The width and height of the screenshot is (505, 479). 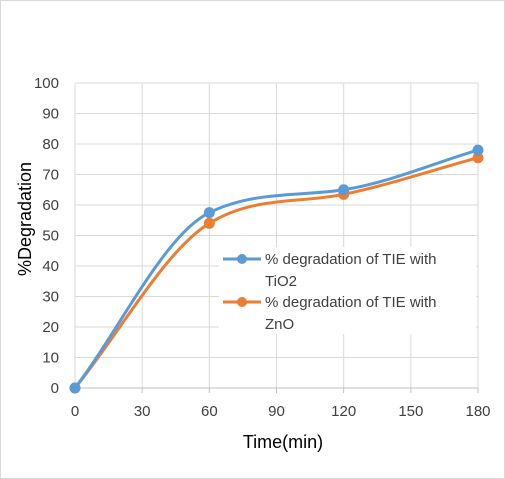 I want to click on x-tick-label: 90, so click(x=276, y=411).